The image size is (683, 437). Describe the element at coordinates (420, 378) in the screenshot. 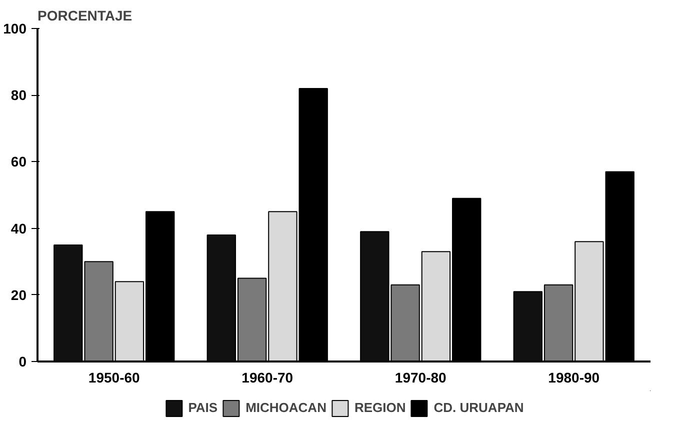

I see `x-tick-label: 1970-80` at that location.